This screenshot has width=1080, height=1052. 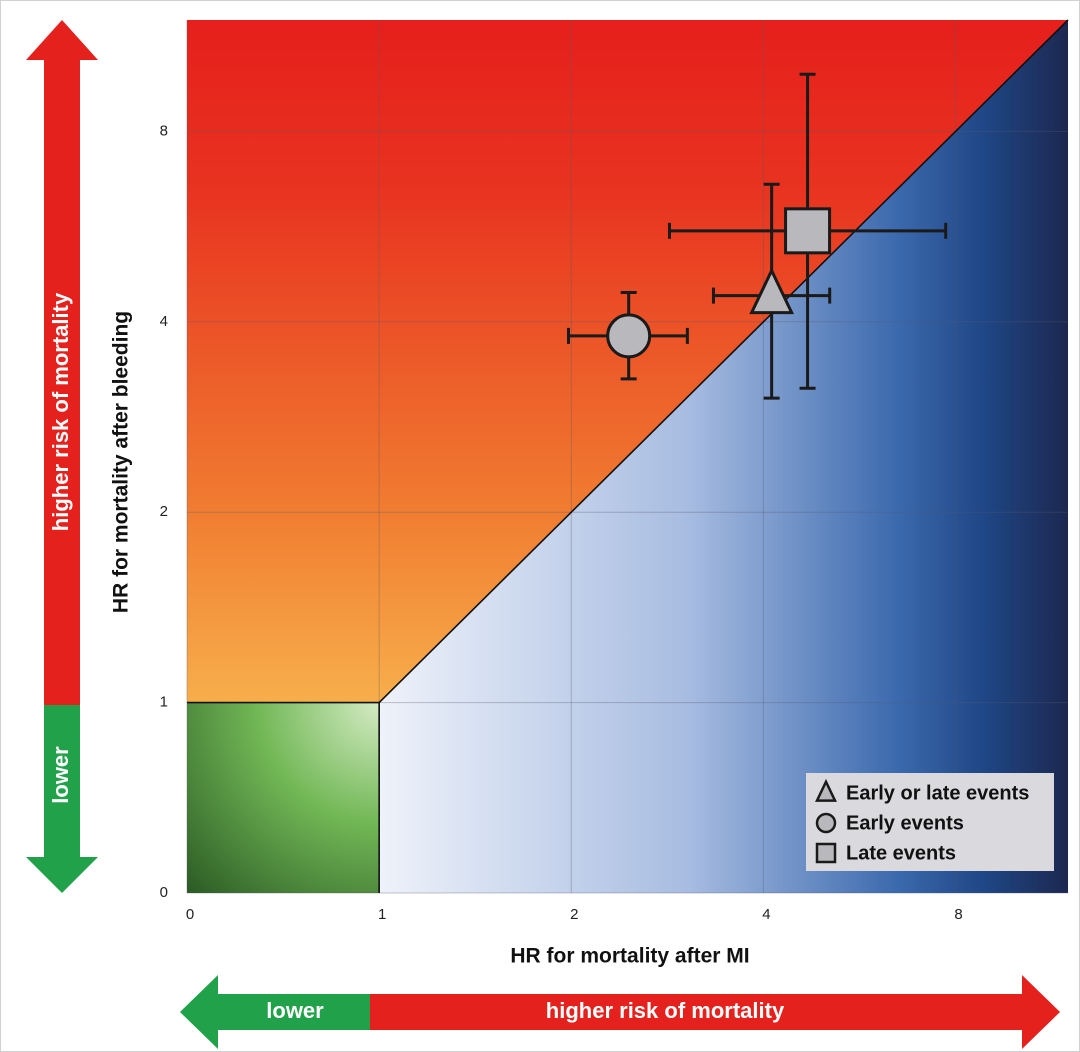 I want to click on legend-label: Late events, so click(x=901, y=853).